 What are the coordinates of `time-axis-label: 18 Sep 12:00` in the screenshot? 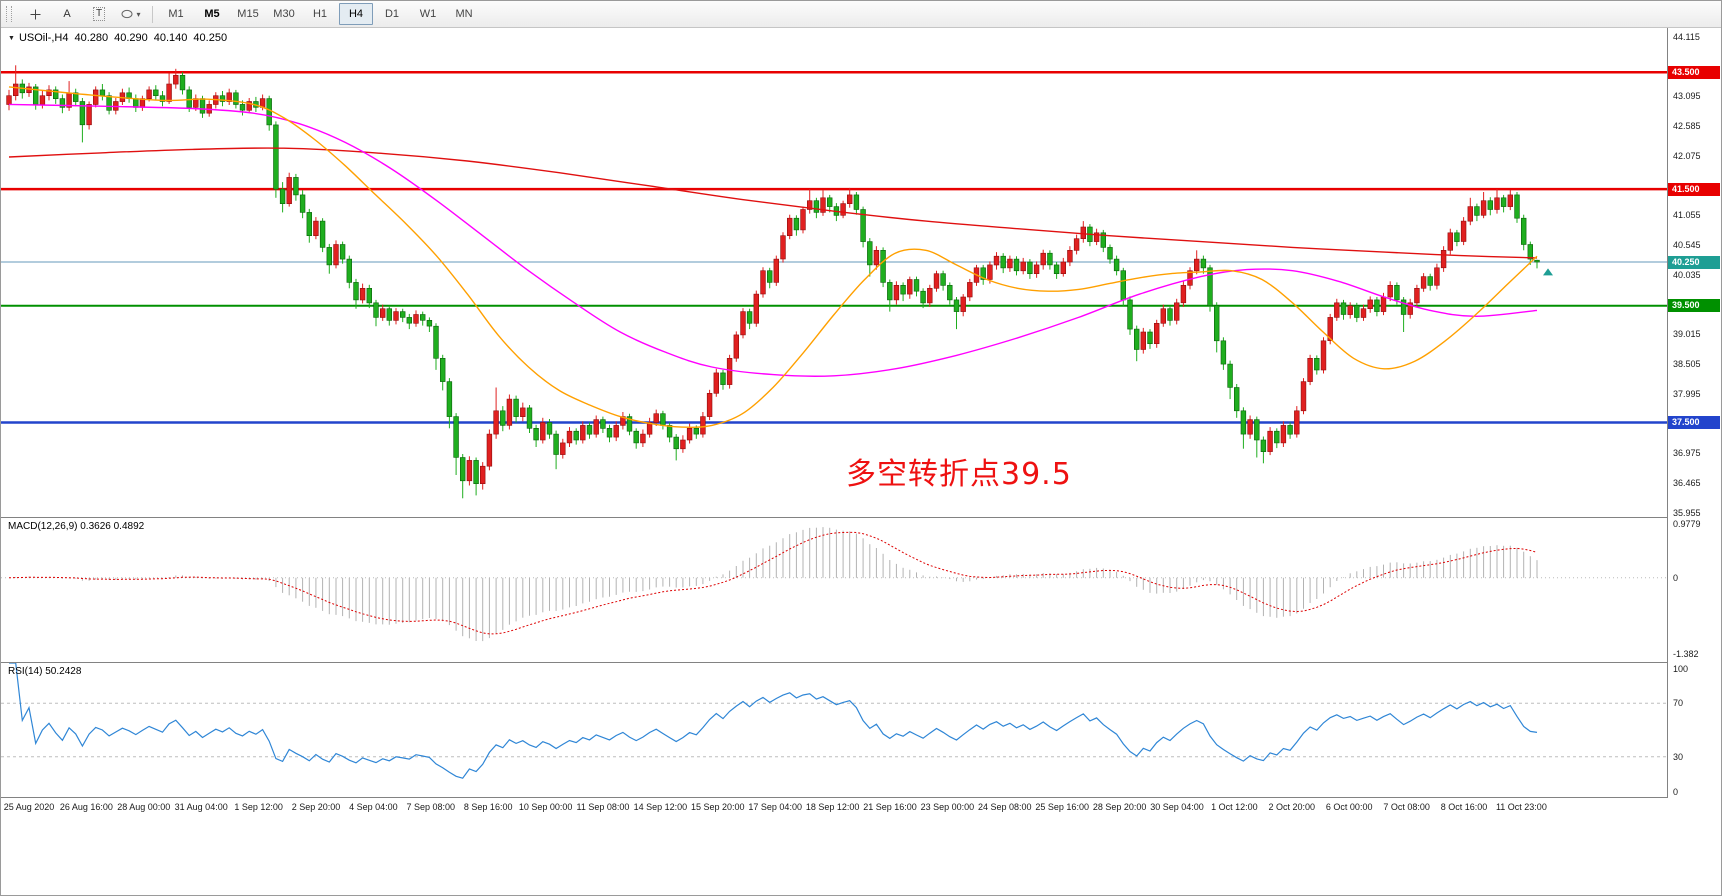 It's located at (832, 807).